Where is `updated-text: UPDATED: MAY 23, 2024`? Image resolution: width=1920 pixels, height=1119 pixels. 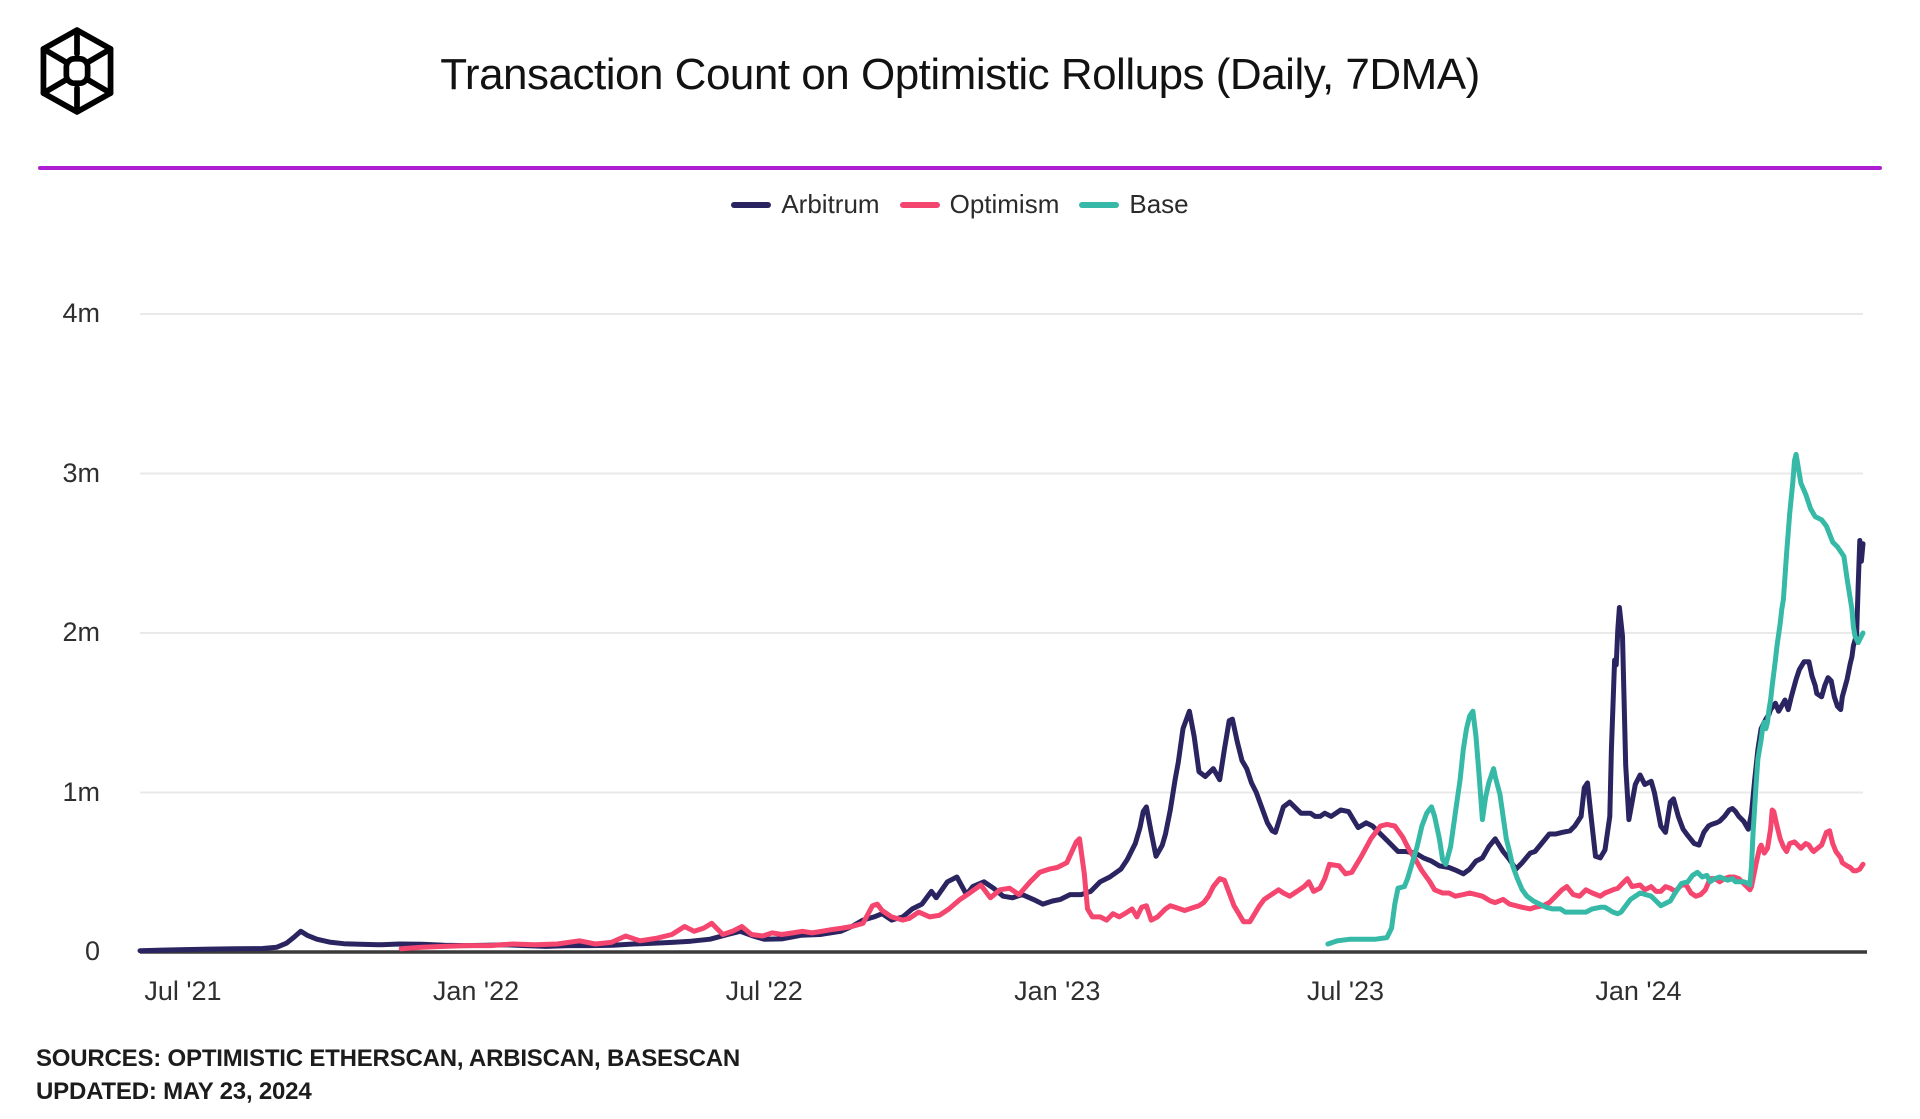
updated-text: UPDATED: MAY 23, 2024 is located at coordinates (174, 1091).